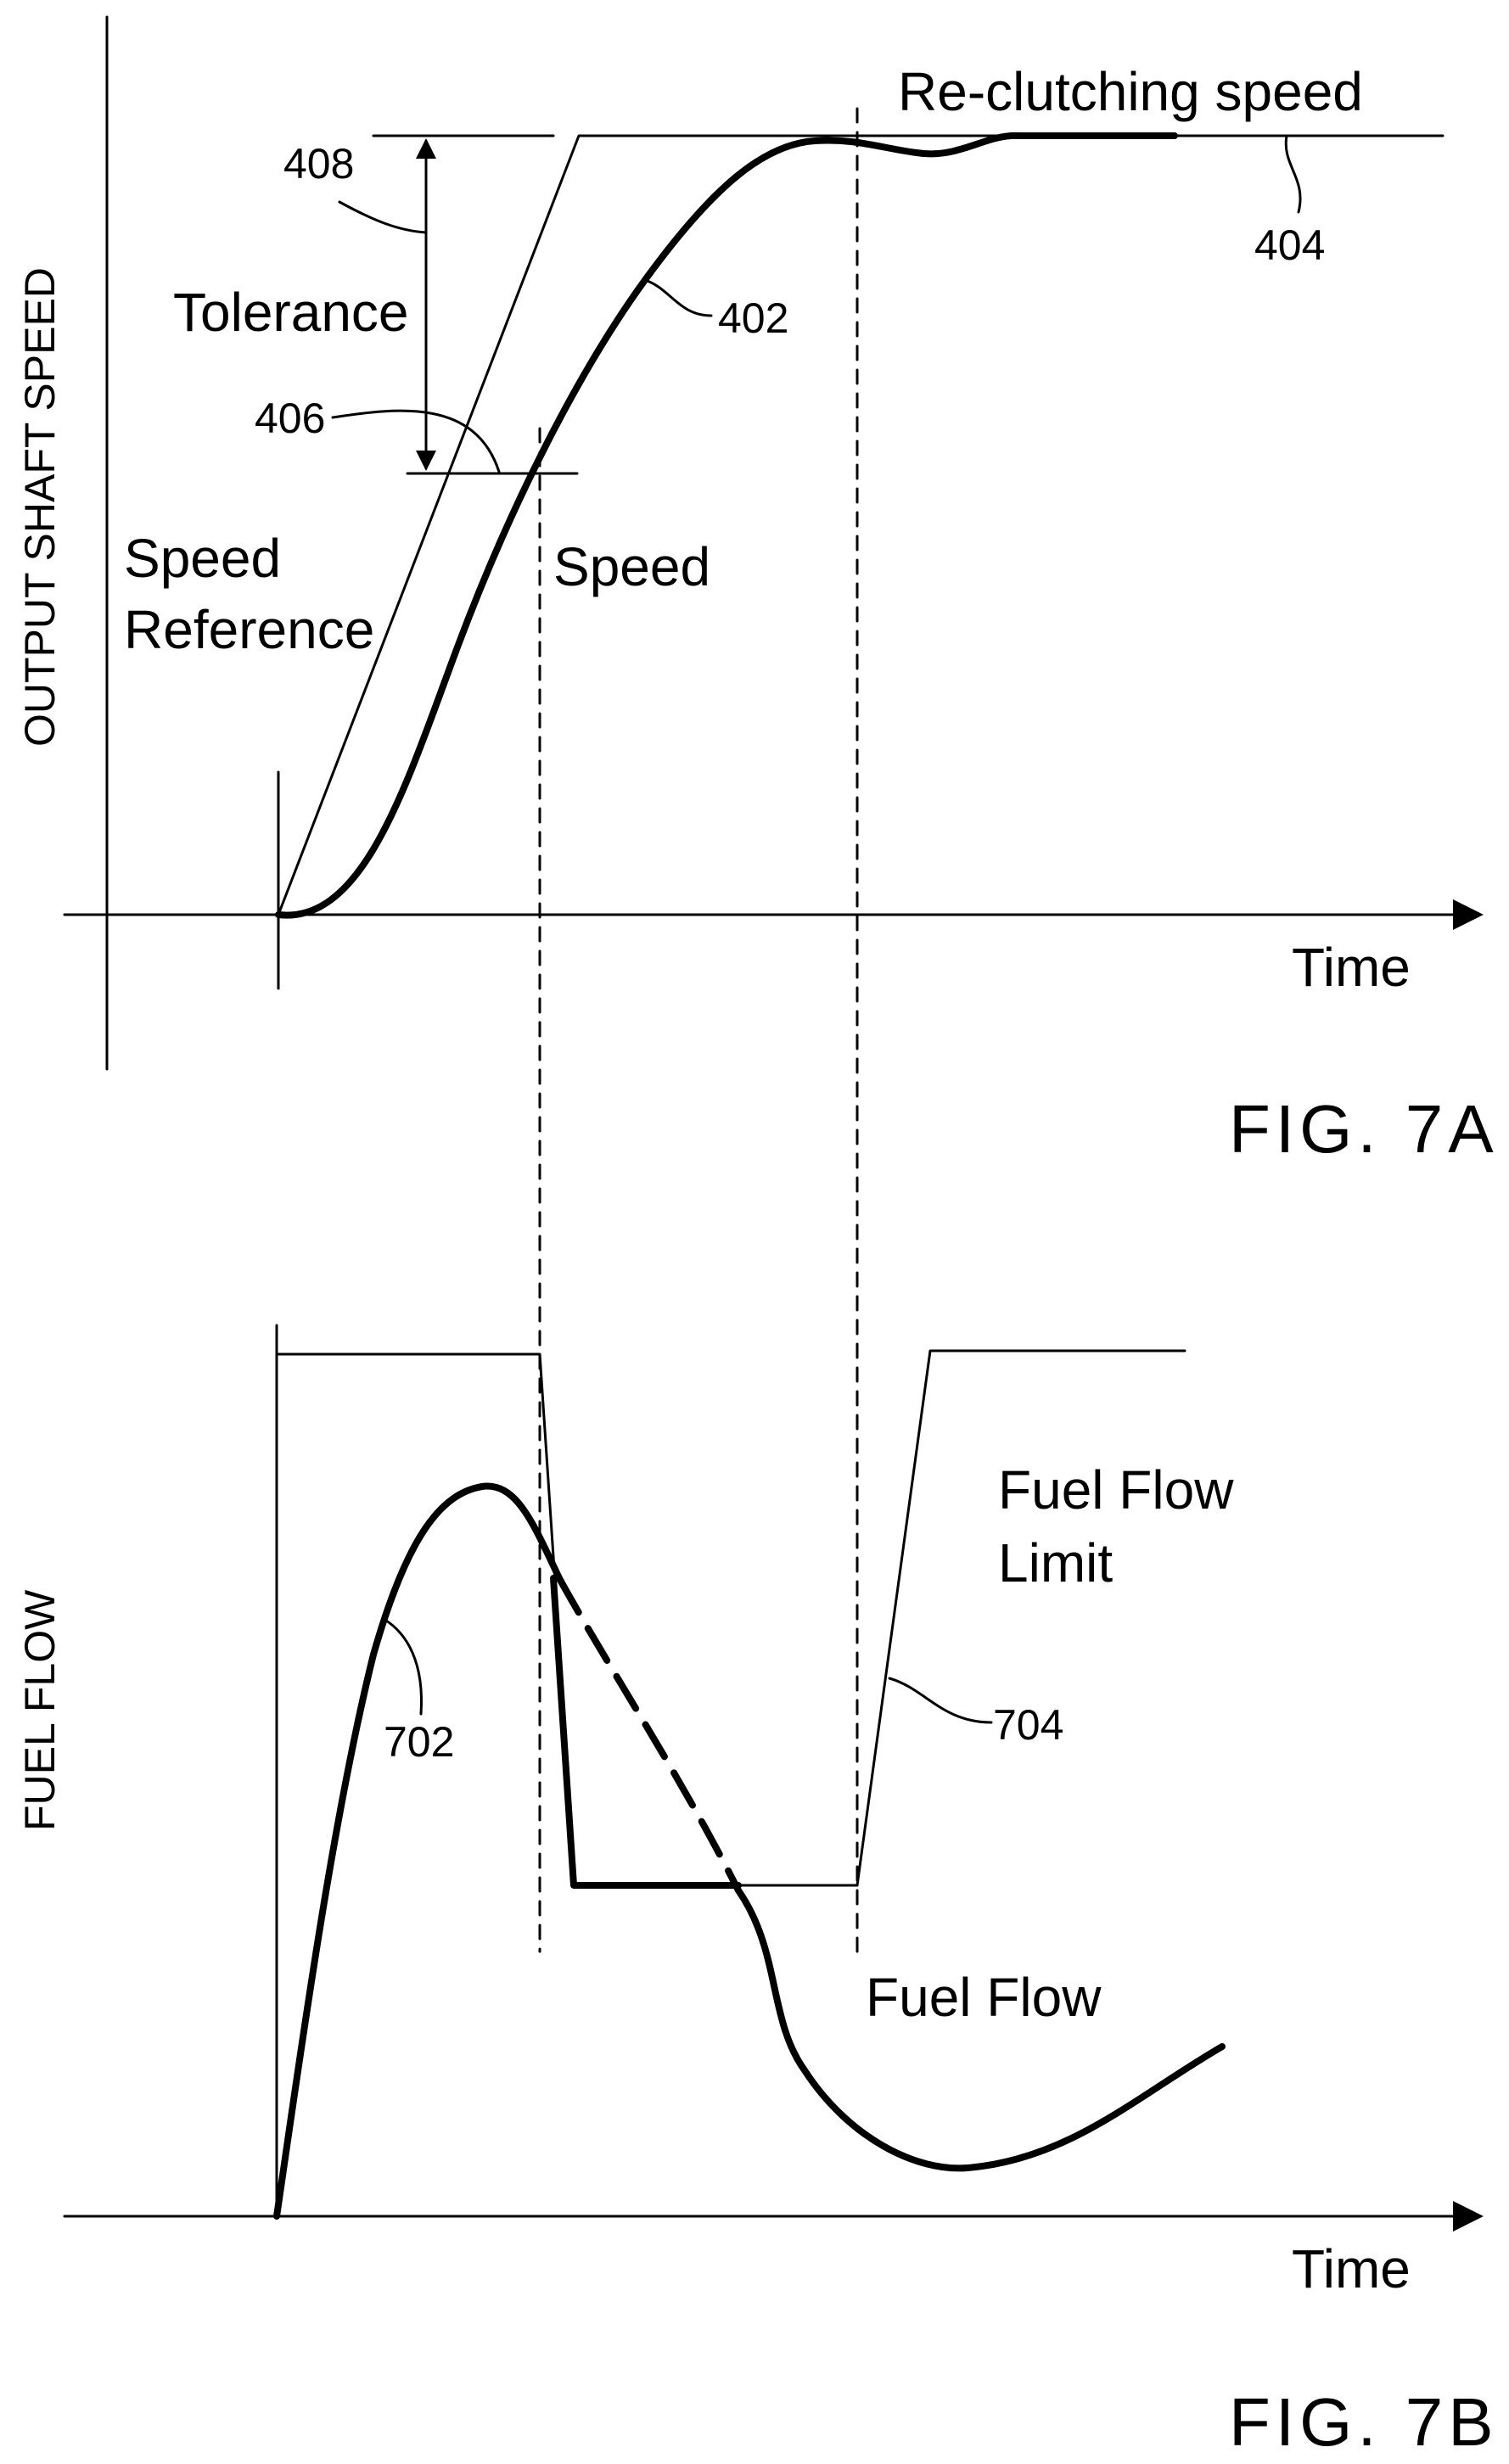 The width and height of the screenshot is (1509, 2464). What do you see at coordinates (1055, 1562) in the screenshot?
I see `fuel-flow-limit-label-2: Limit` at bounding box center [1055, 1562].